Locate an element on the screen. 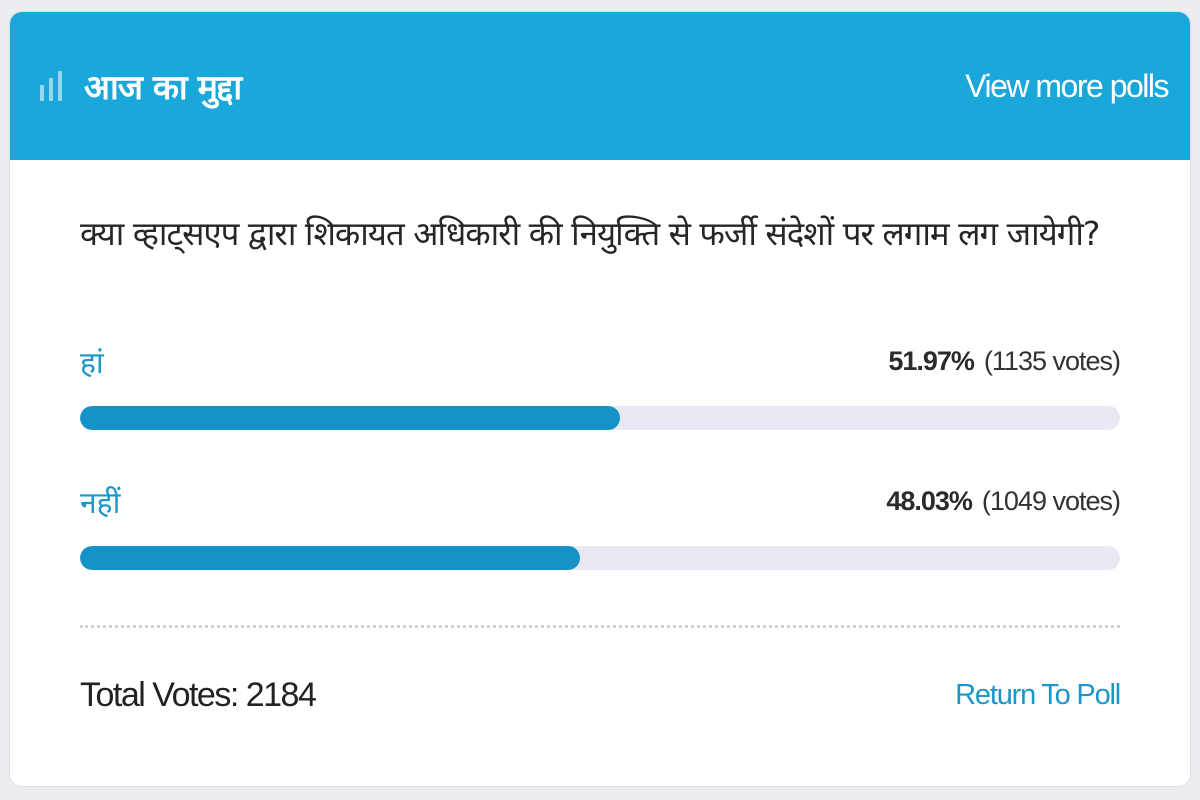 The width and height of the screenshot is (1200, 800). option-row: हां 51.97% (1135 votes) is located at coordinates (600, 361).